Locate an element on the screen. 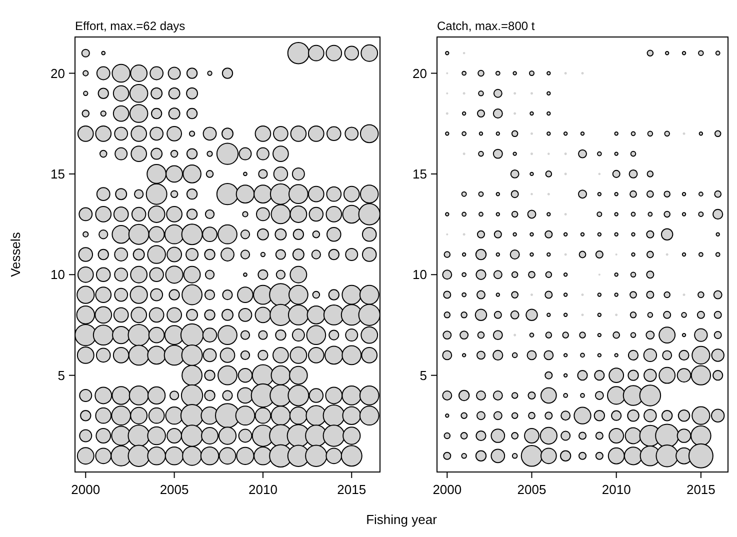 This screenshot has width=737, height=537. chart-title: Effort, max.=62 days is located at coordinates (130, 26).